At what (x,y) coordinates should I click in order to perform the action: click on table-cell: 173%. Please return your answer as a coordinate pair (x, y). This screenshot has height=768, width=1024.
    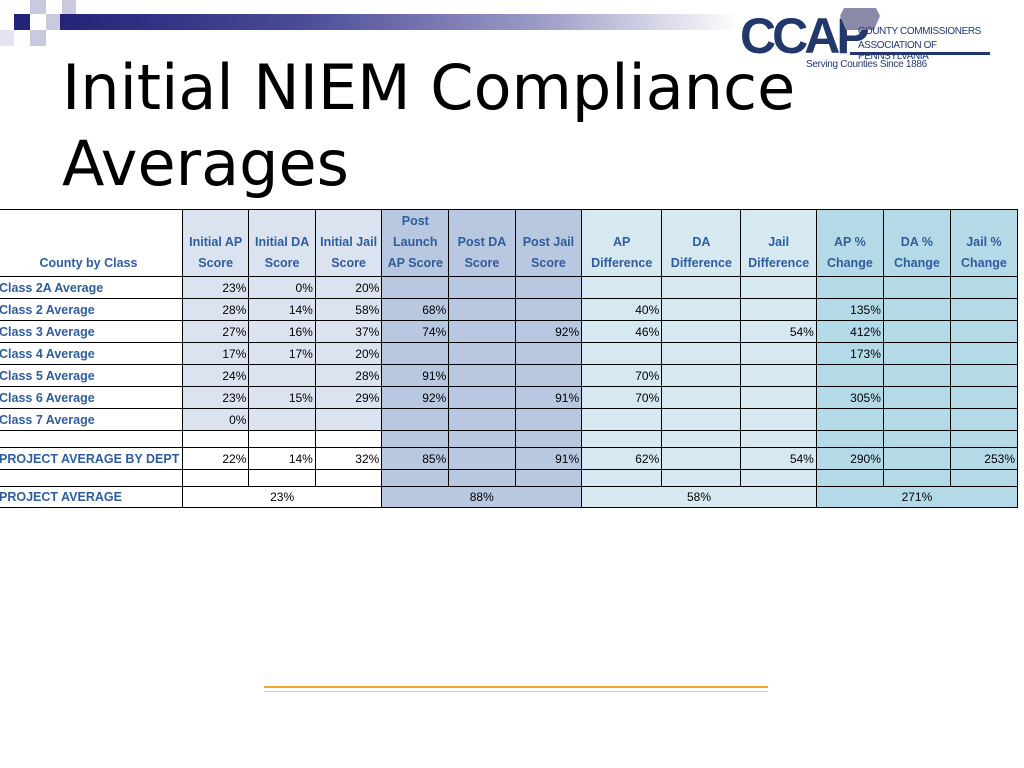
    Looking at the image, I should click on (849, 353).